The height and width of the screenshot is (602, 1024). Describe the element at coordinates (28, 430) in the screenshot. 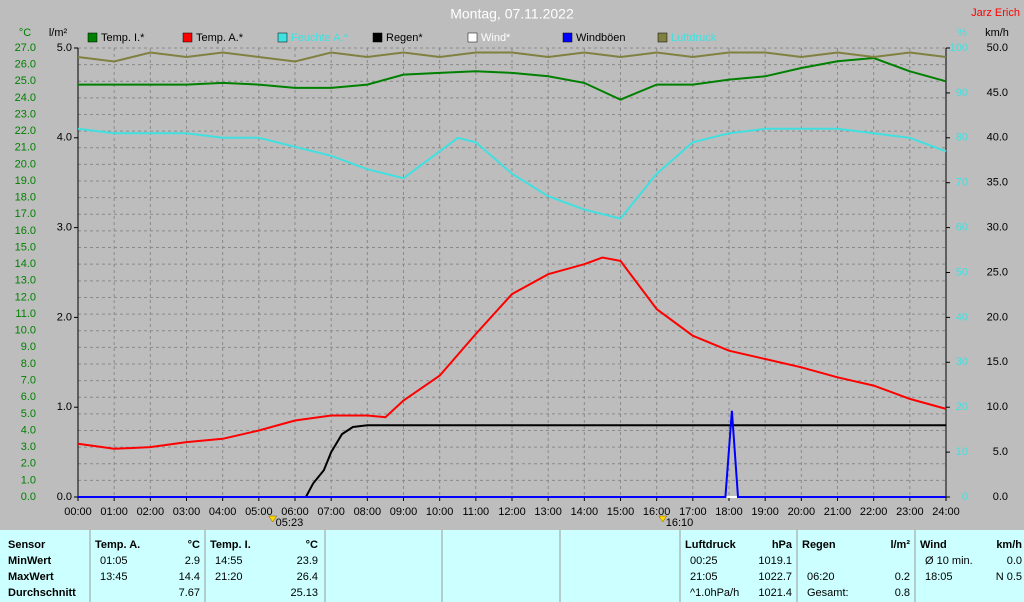

I see `y-tick-label: 4.0` at that location.